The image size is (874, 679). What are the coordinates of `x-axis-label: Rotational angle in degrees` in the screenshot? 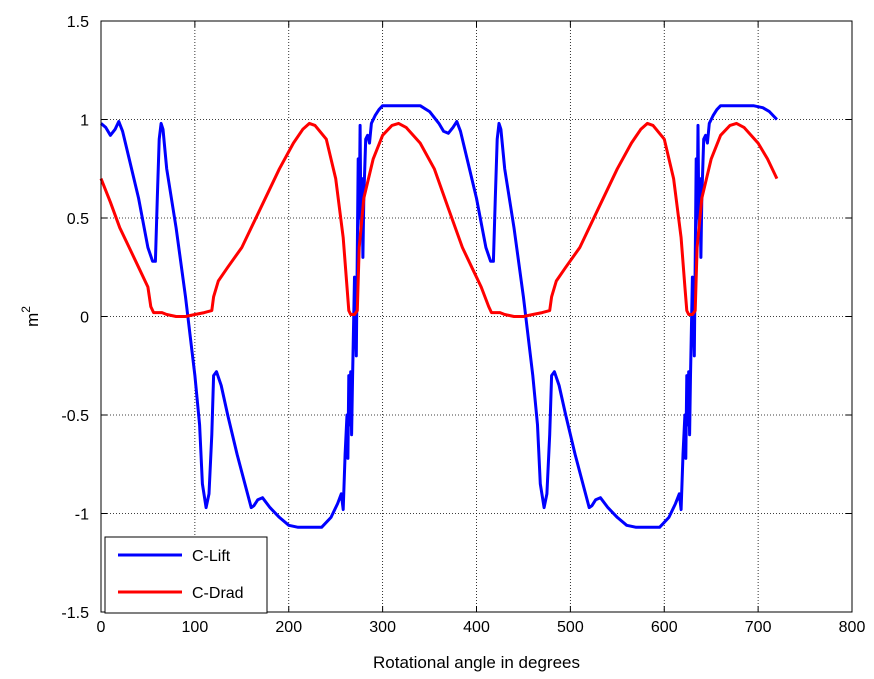 It's located at (476, 662).